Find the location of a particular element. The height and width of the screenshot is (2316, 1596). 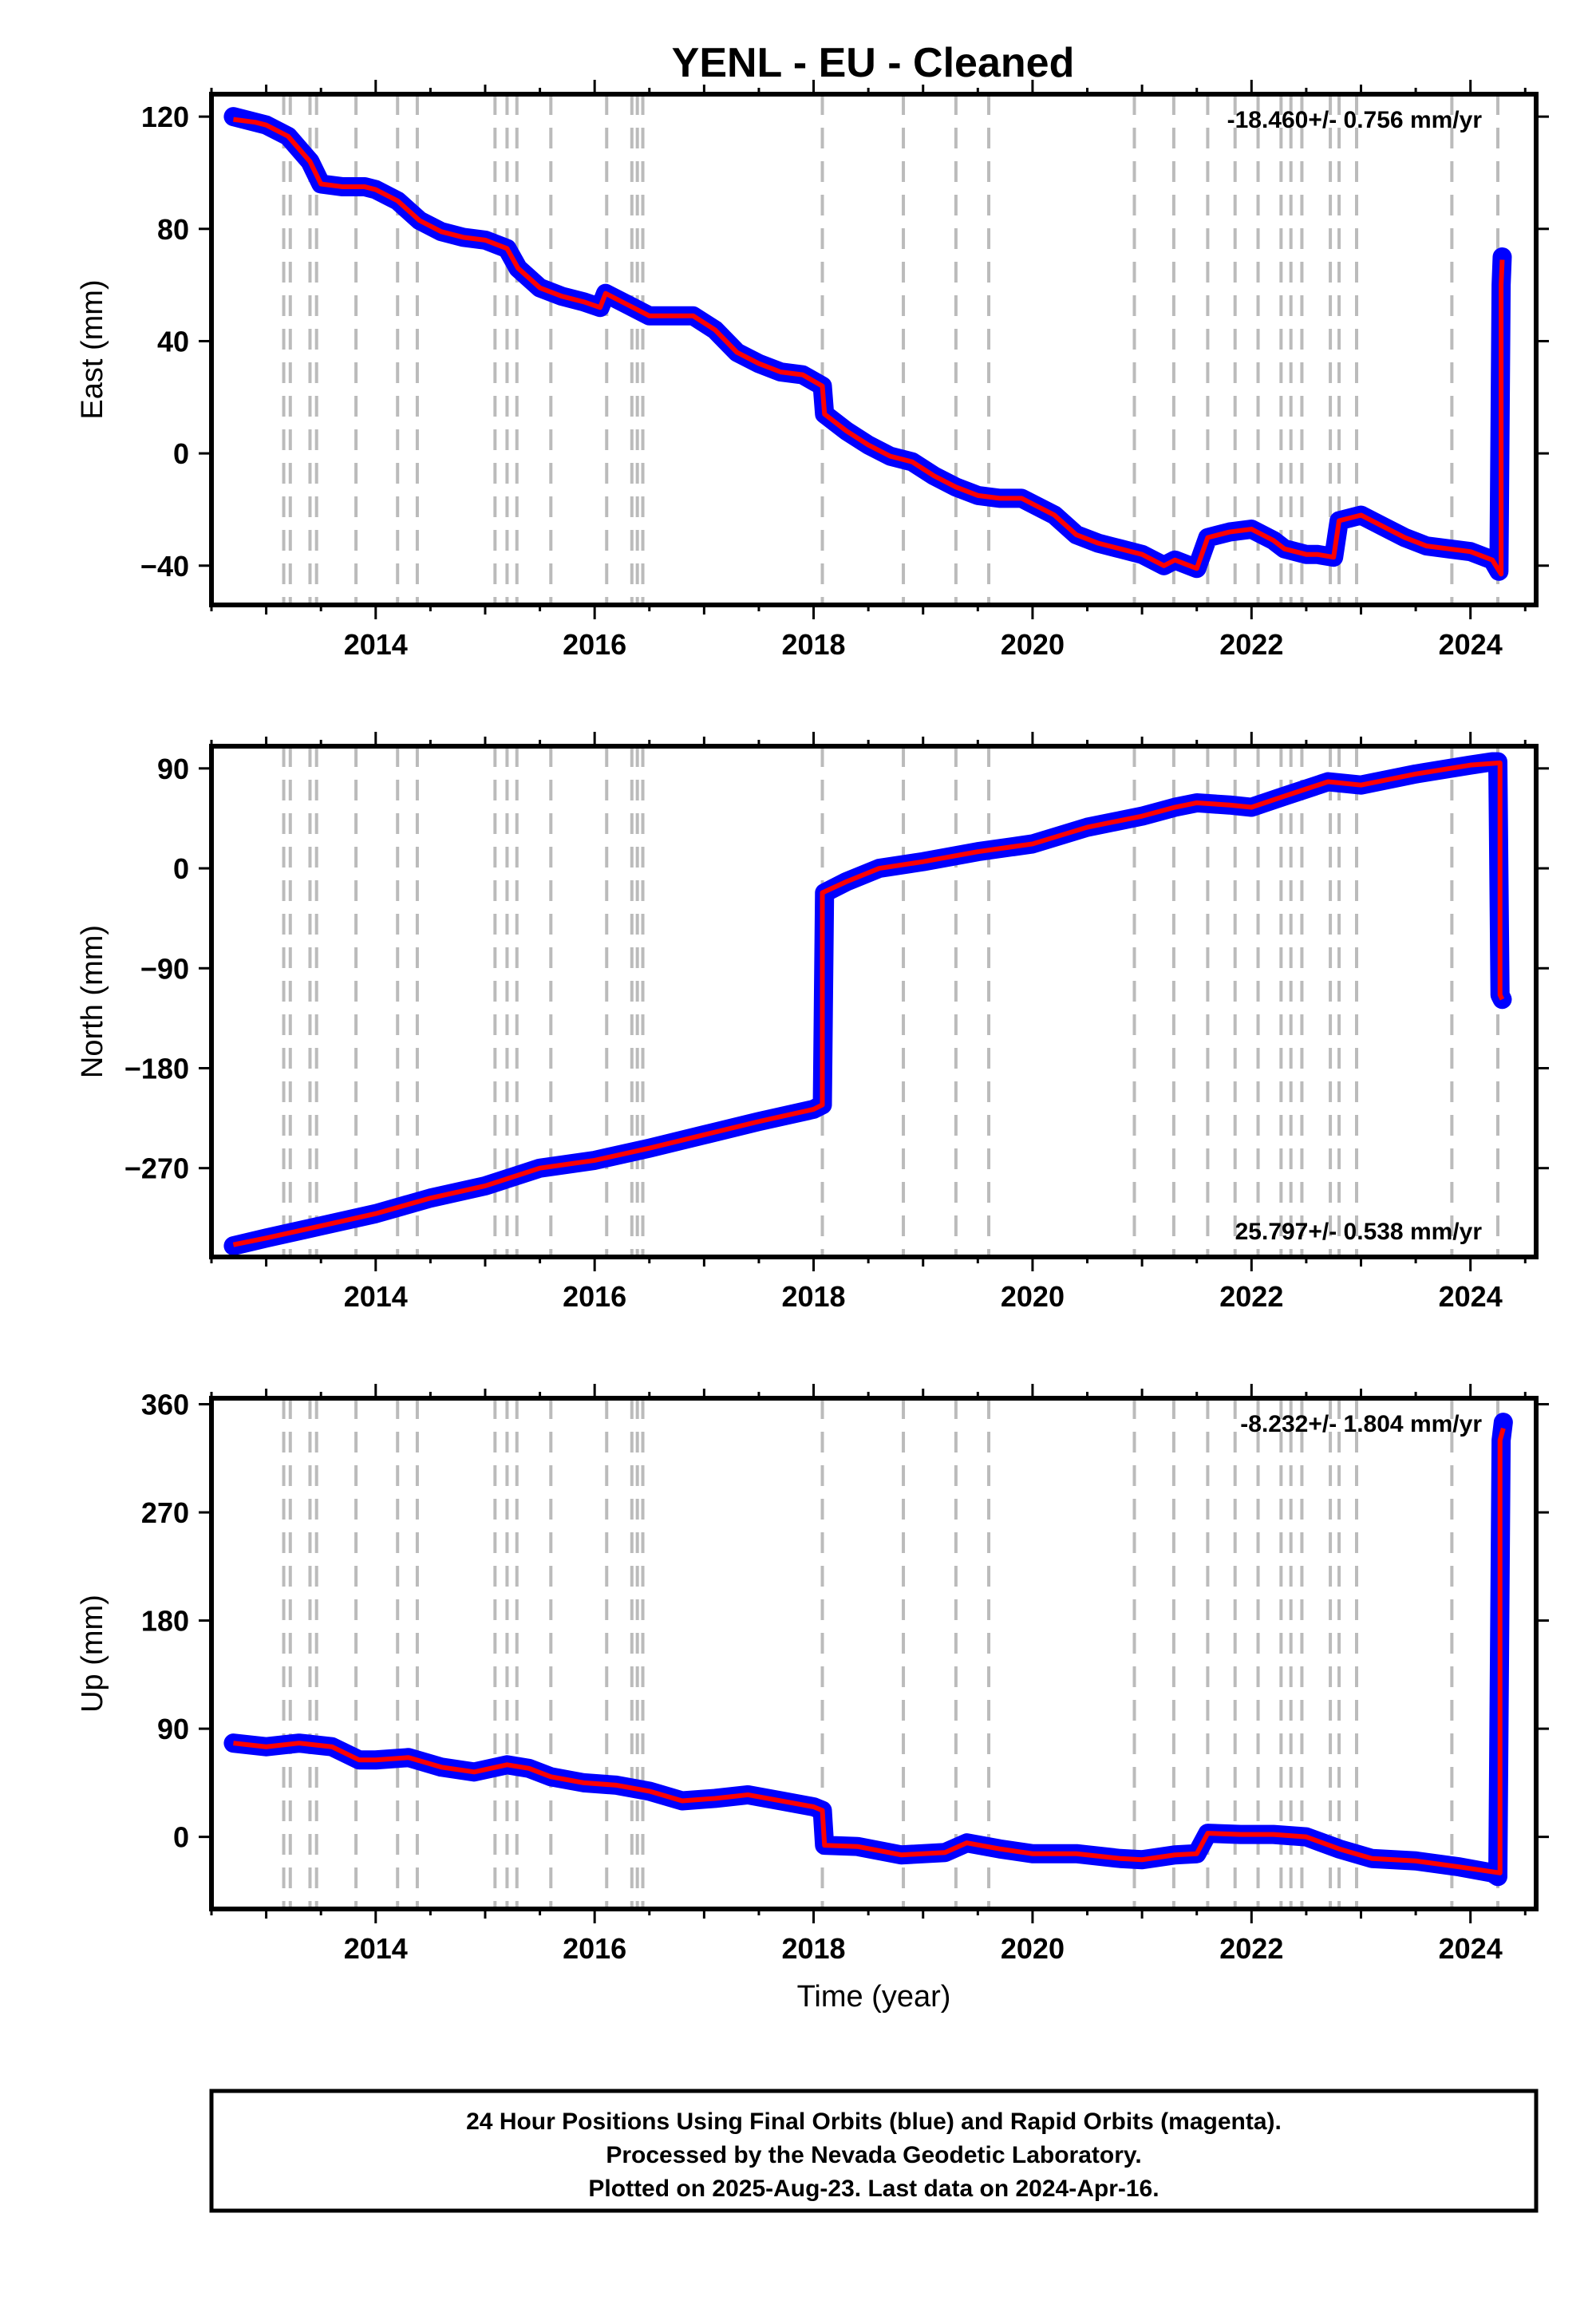

up-x-tick-label: 2018 is located at coordinates (813, 1948).